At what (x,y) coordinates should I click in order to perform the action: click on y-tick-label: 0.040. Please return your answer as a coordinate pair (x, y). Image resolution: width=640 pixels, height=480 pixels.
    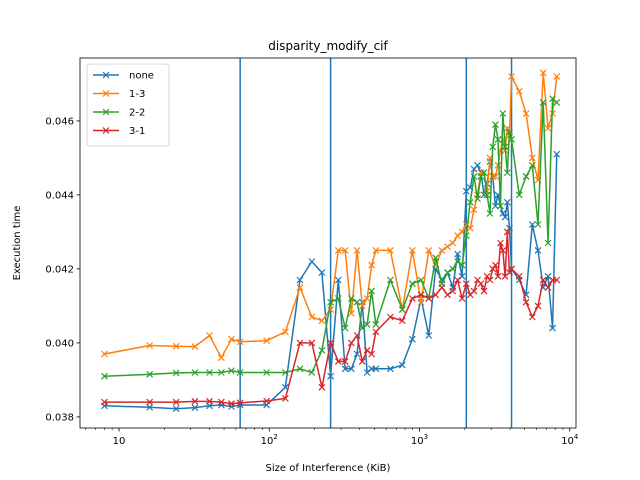
    Looking at the image, I should click on (59, 343).